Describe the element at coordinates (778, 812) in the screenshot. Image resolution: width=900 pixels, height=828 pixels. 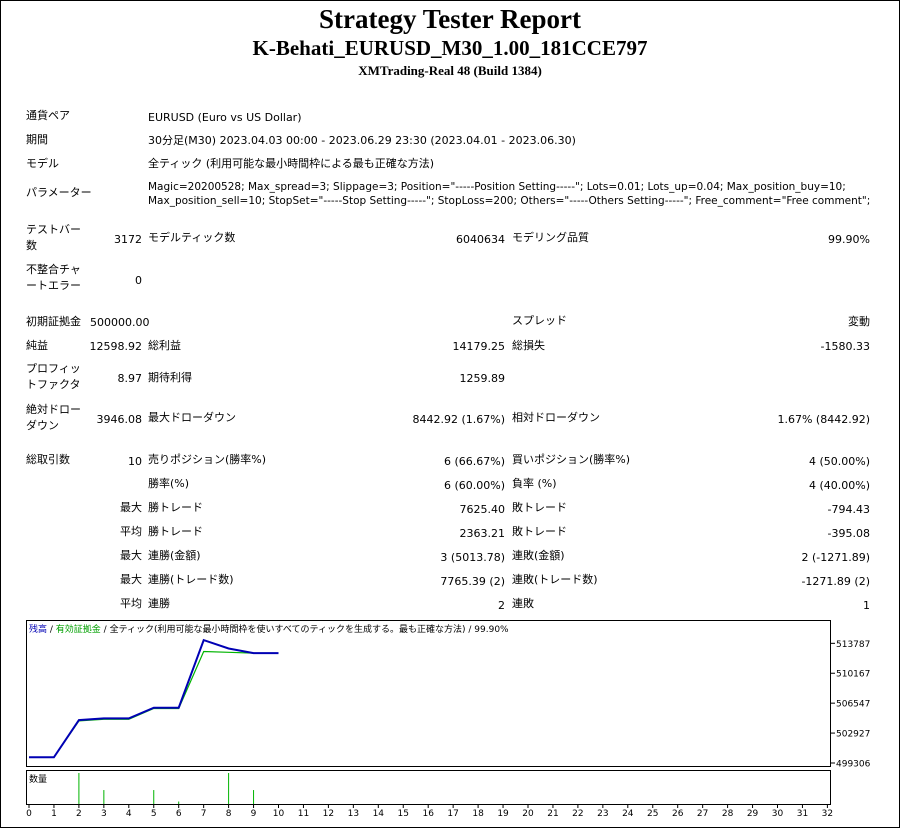
I see `x-tick-label: 30` at that location.